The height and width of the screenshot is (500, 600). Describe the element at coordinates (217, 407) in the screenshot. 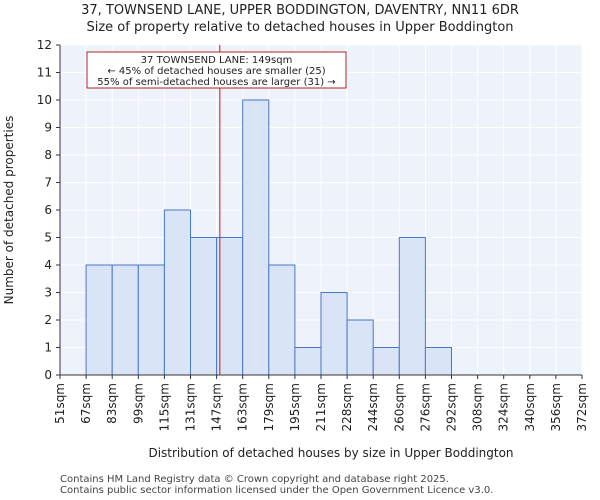

I see `x-tick-label: 147sqm` at that location.